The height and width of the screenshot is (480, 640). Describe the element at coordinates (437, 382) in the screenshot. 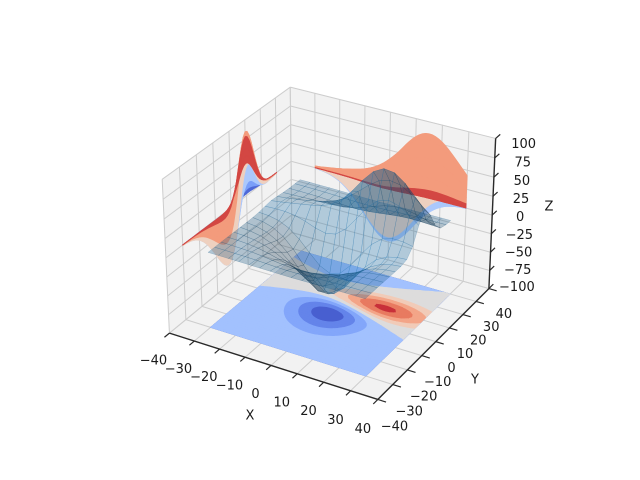

I see `y-tick-label: −10` at that location.